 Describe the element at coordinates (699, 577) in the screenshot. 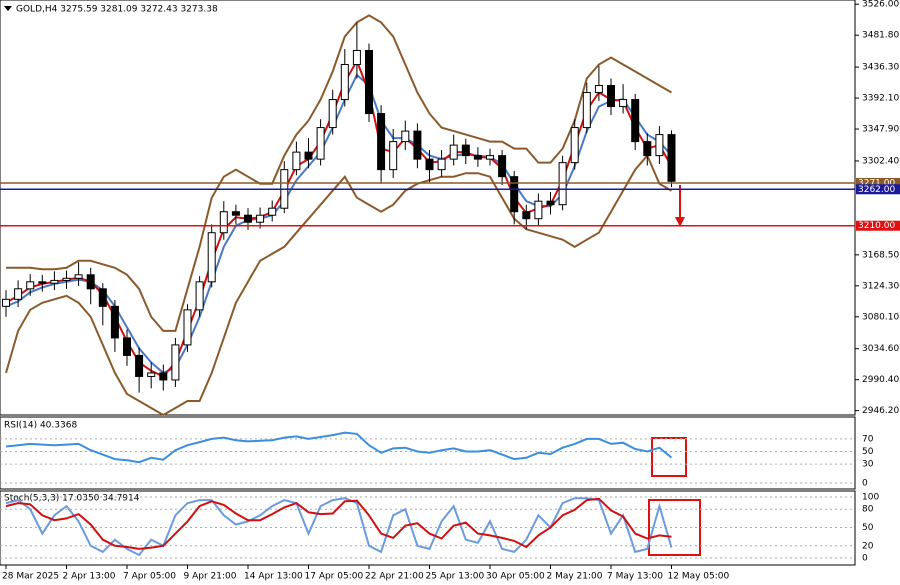

I see `x-tick-label: 12 May 05:00` at that location.